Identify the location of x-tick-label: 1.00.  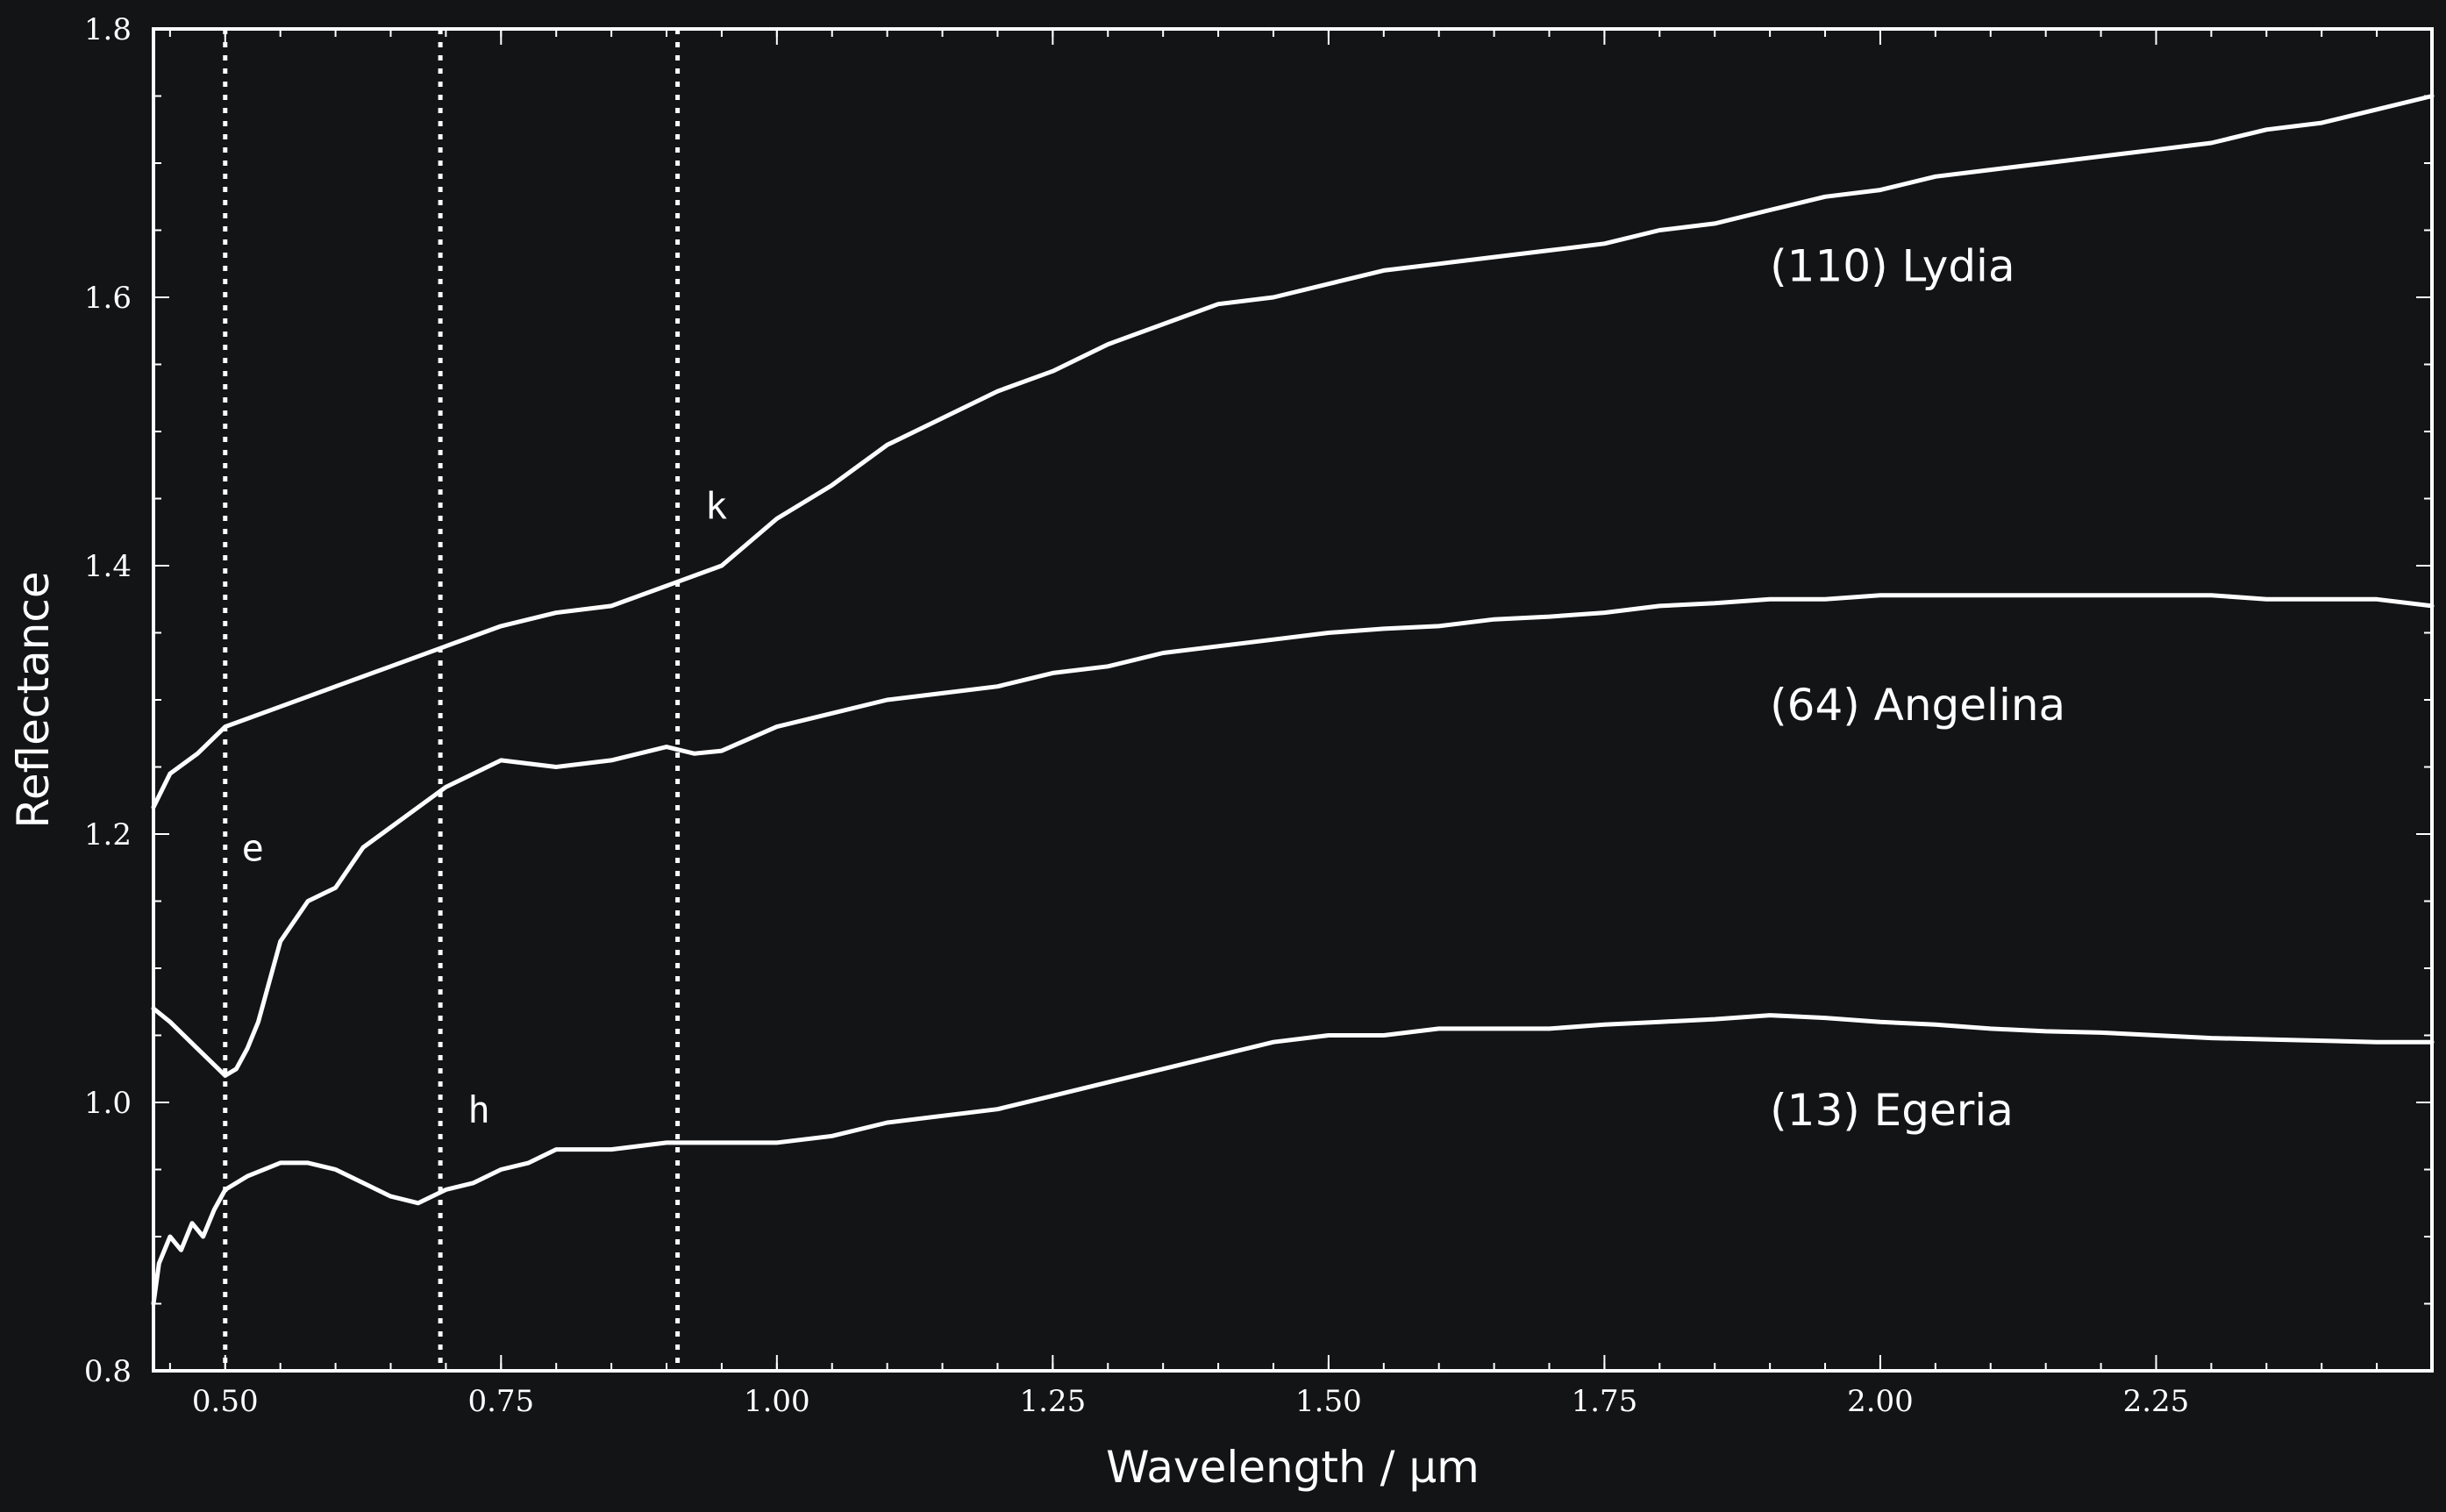
(777, 1401).